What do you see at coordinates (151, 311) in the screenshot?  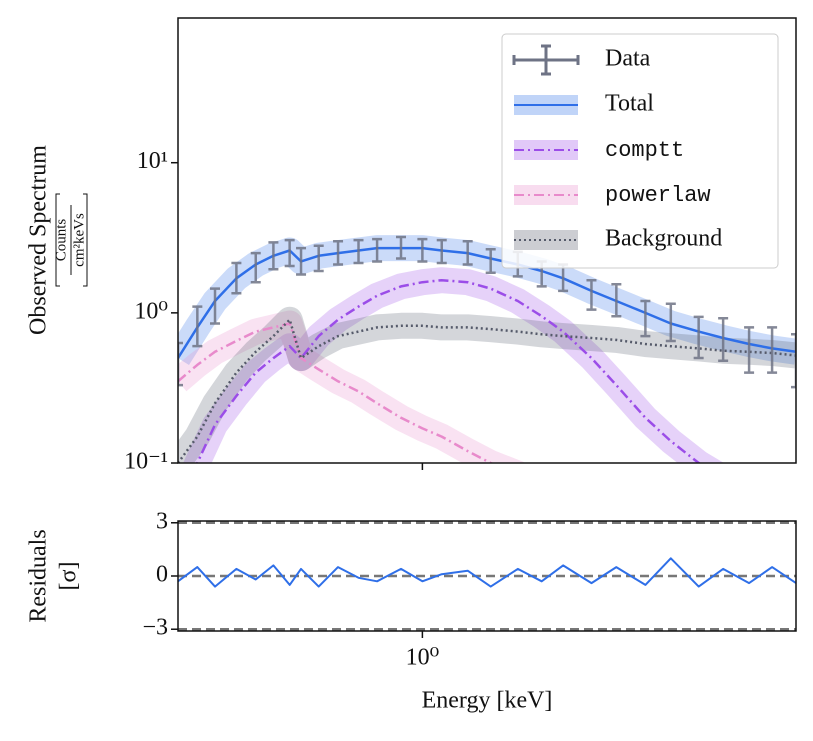 I see `y-tick-label: 10⁰` at bounding box center [151, 311].